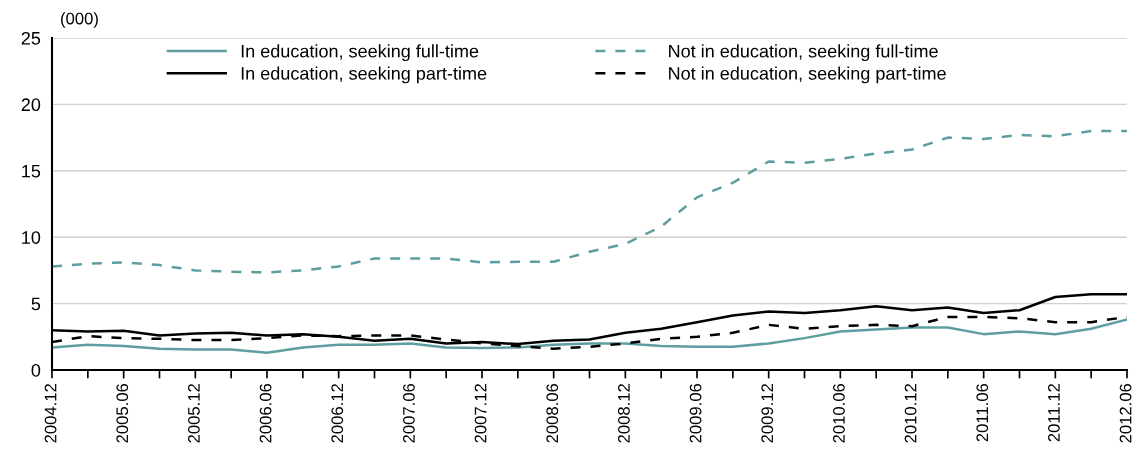 Image resolution: width=1136 pixels, height=454 pixels. I want to click on legend-label: Not in education, seeking part-time, so click(807, 75).